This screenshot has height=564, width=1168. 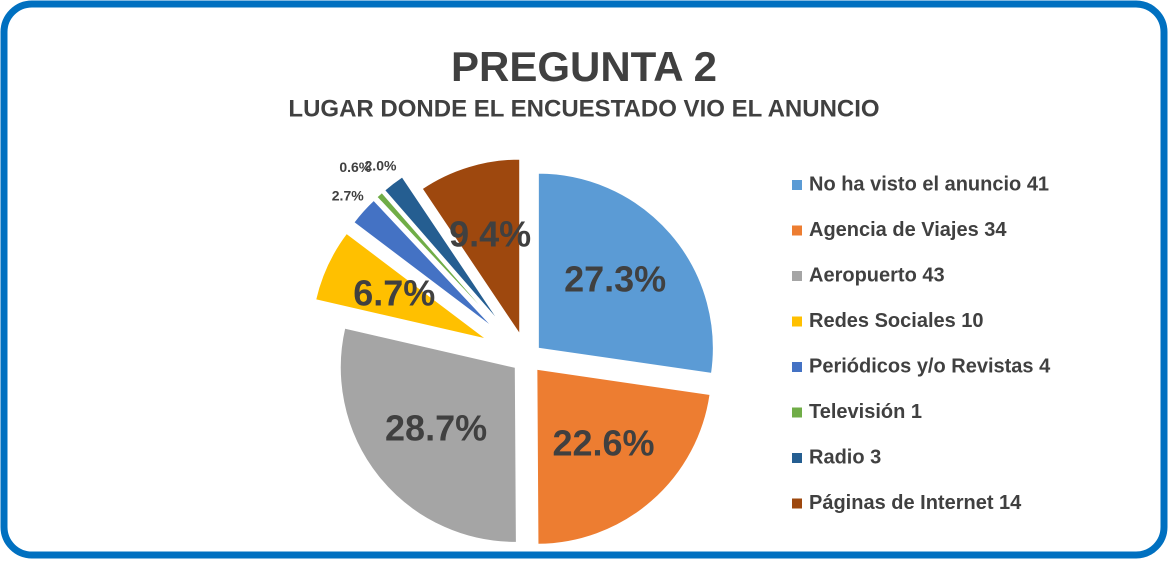 I want to click on legend-label: Periódicos y/o Revistas 4, so click(x=930, y=366).